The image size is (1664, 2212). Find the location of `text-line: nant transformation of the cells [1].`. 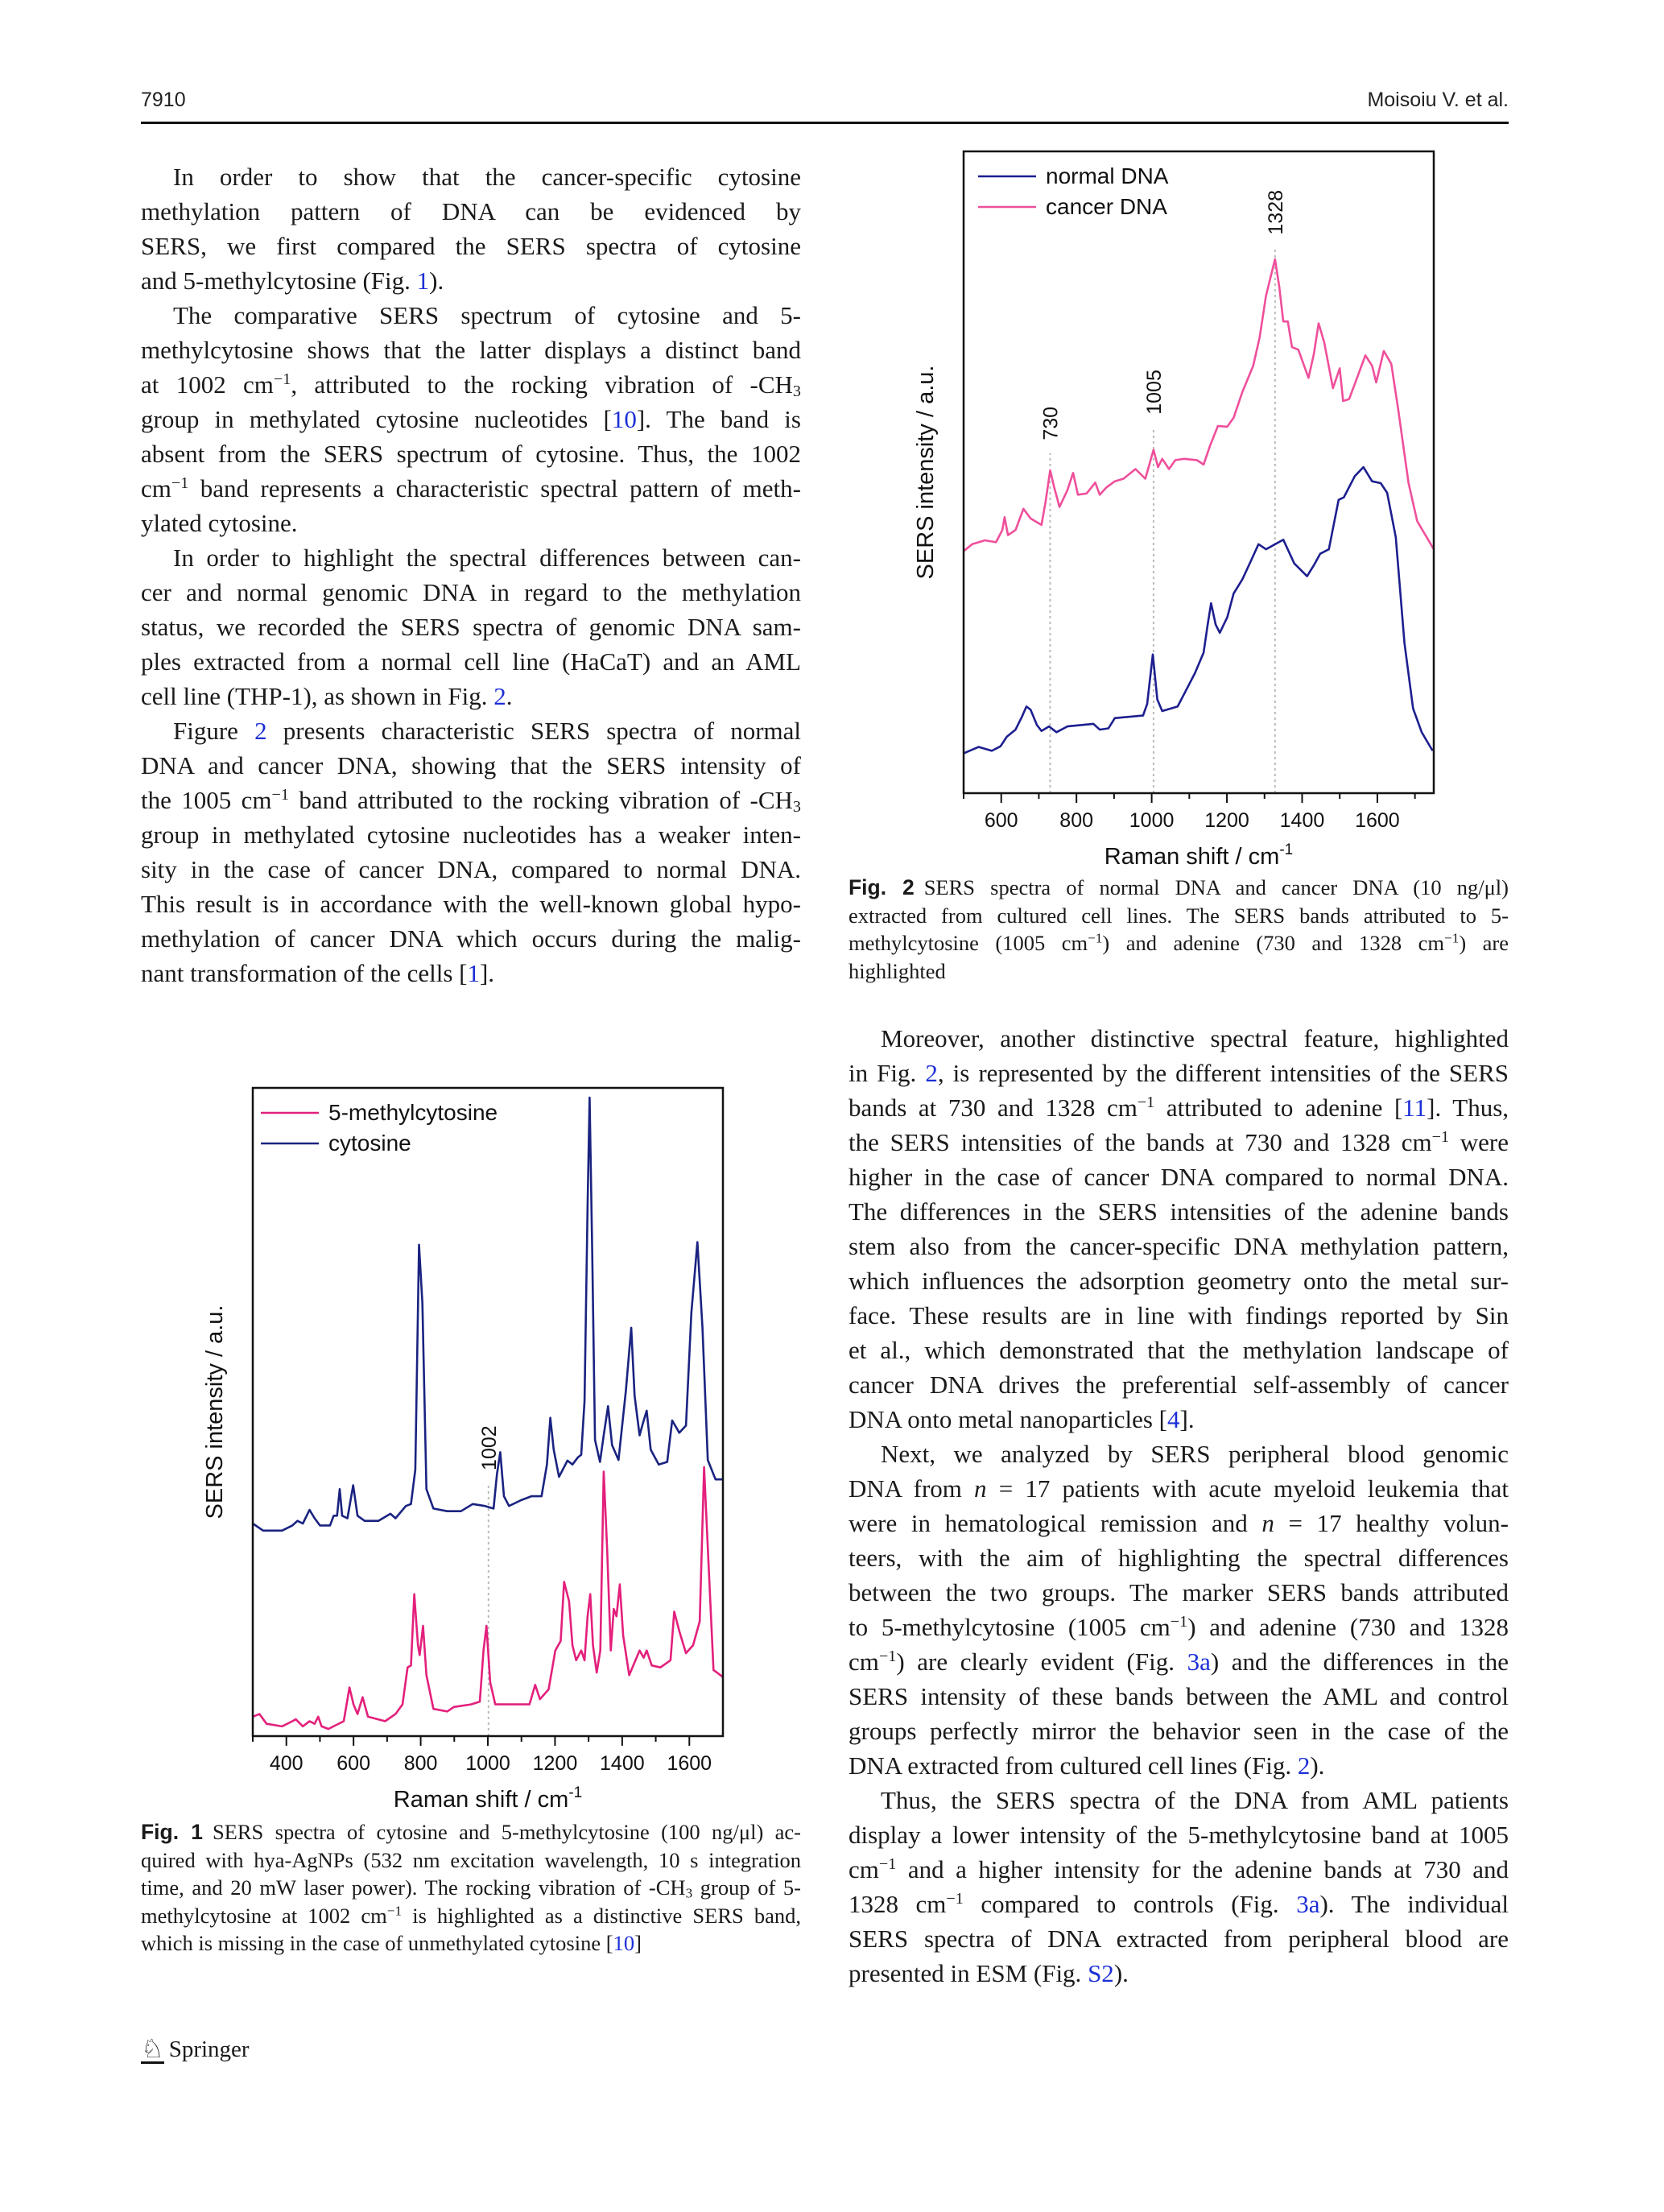

text-line: nant transformation of the cells [1]. is located at coordinates (471, 973).